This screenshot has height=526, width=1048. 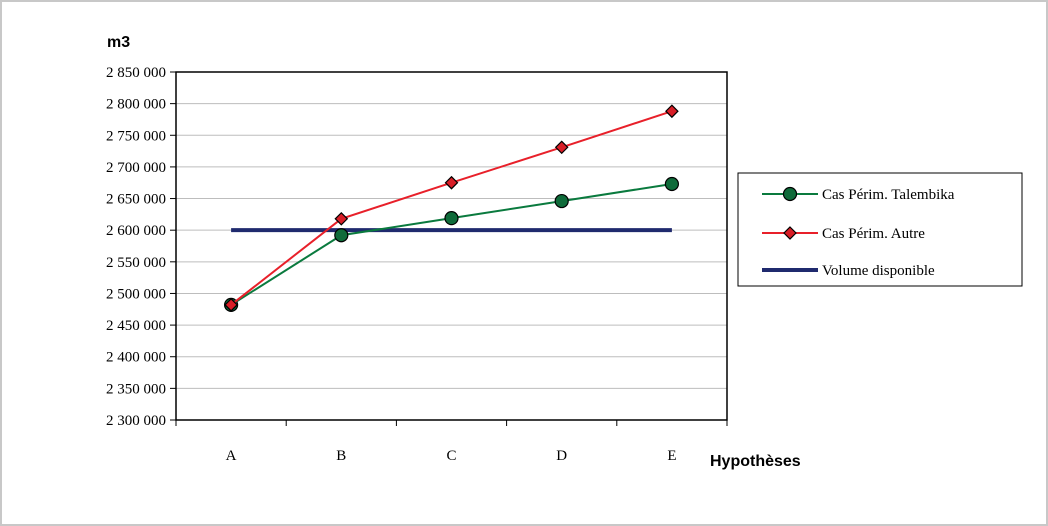 What do you see at coordinates (136, 73) in the screenshot?
I see `y-tick-label: 2 850 000` at bounding box center [136, 73].